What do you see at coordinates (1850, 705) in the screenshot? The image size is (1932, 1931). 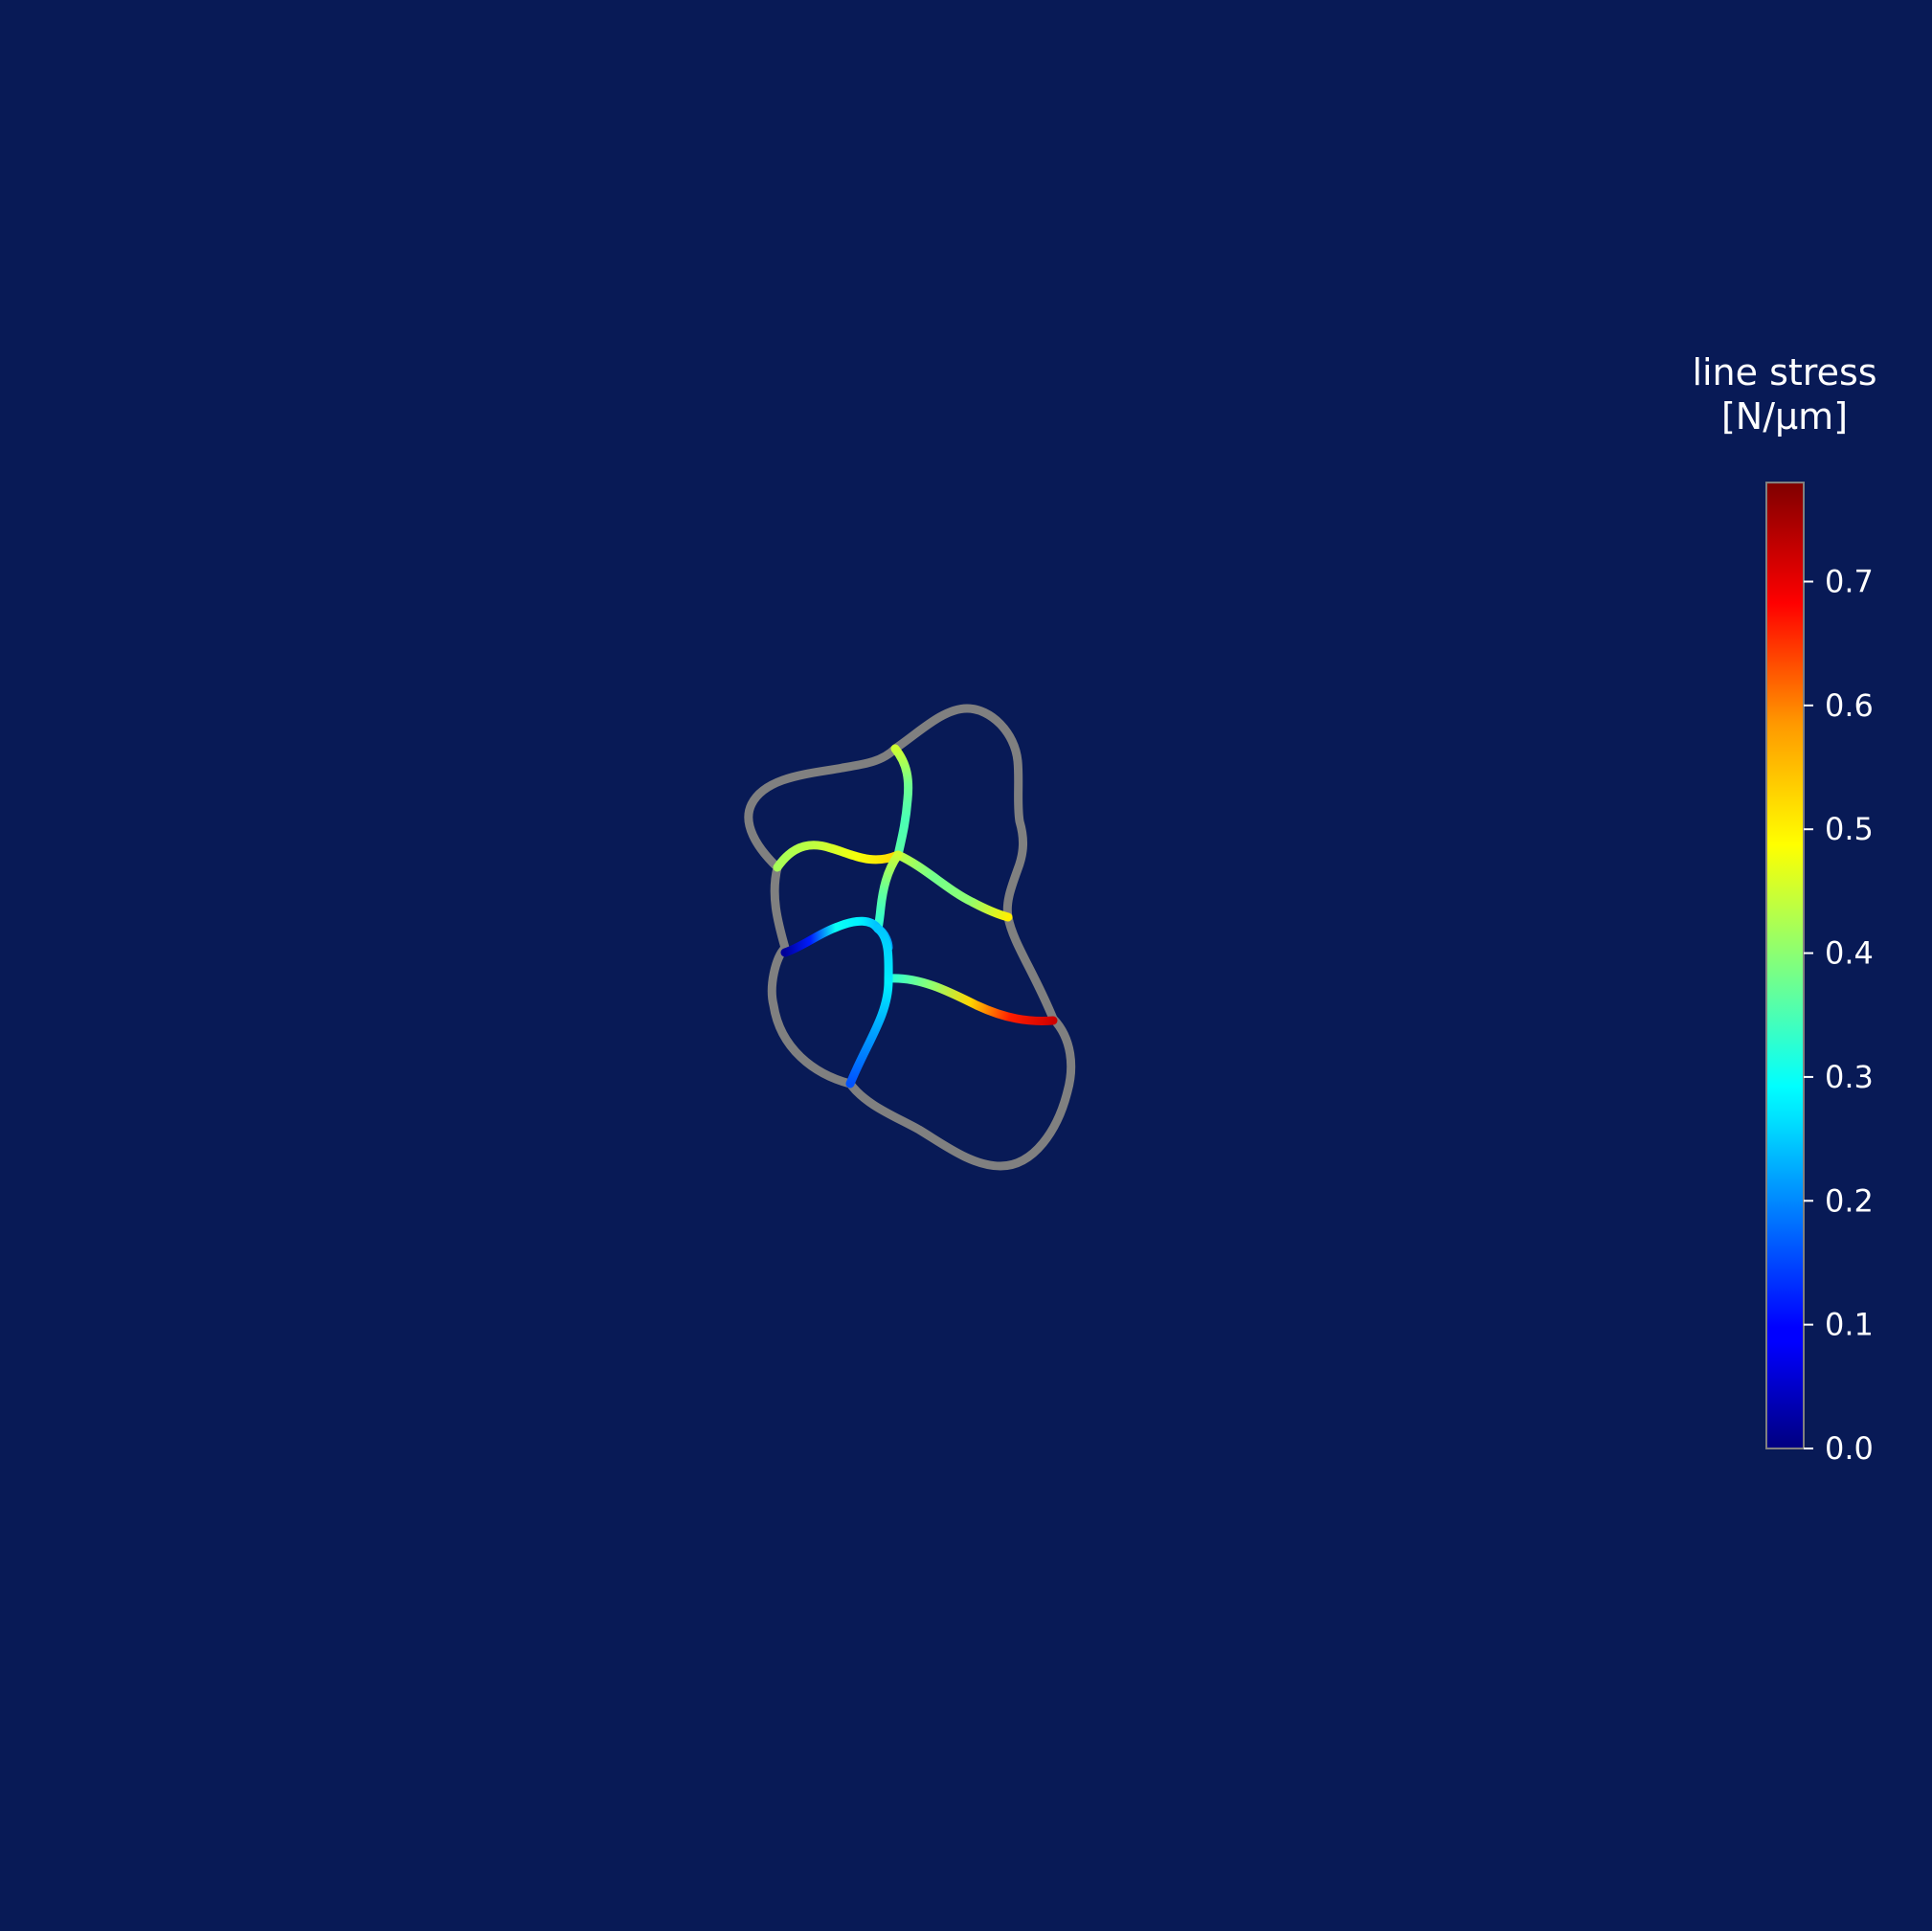 I see `colorbar-tick-label: 0.6` at bounding box center [1850, 705].